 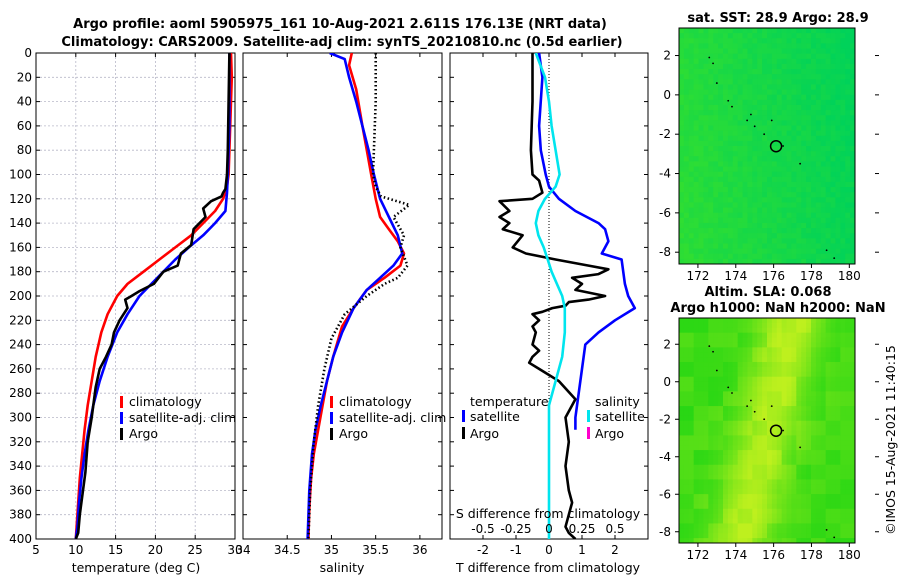 What do you see at coordinates (20, 490) in the screenshot?
I see `y-tick-label: 360` at bounding box center [20, 490].